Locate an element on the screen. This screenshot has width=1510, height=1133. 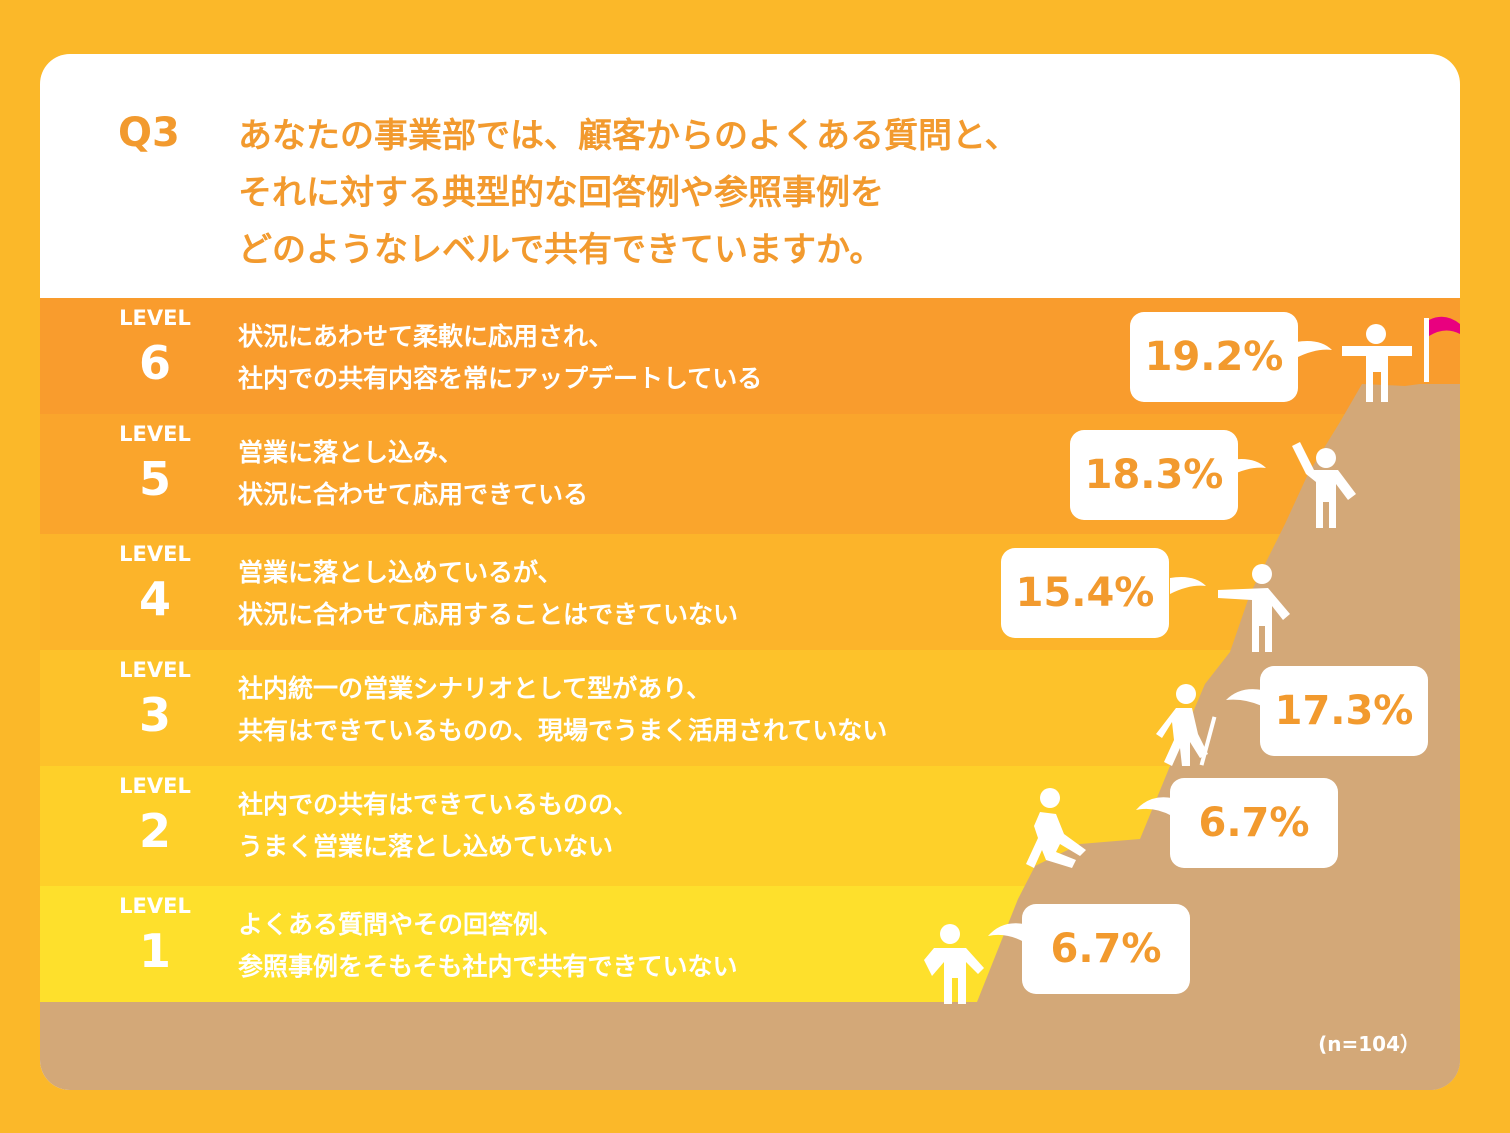
value-bubble: 18.3% is located at coordinates (1154, 475).